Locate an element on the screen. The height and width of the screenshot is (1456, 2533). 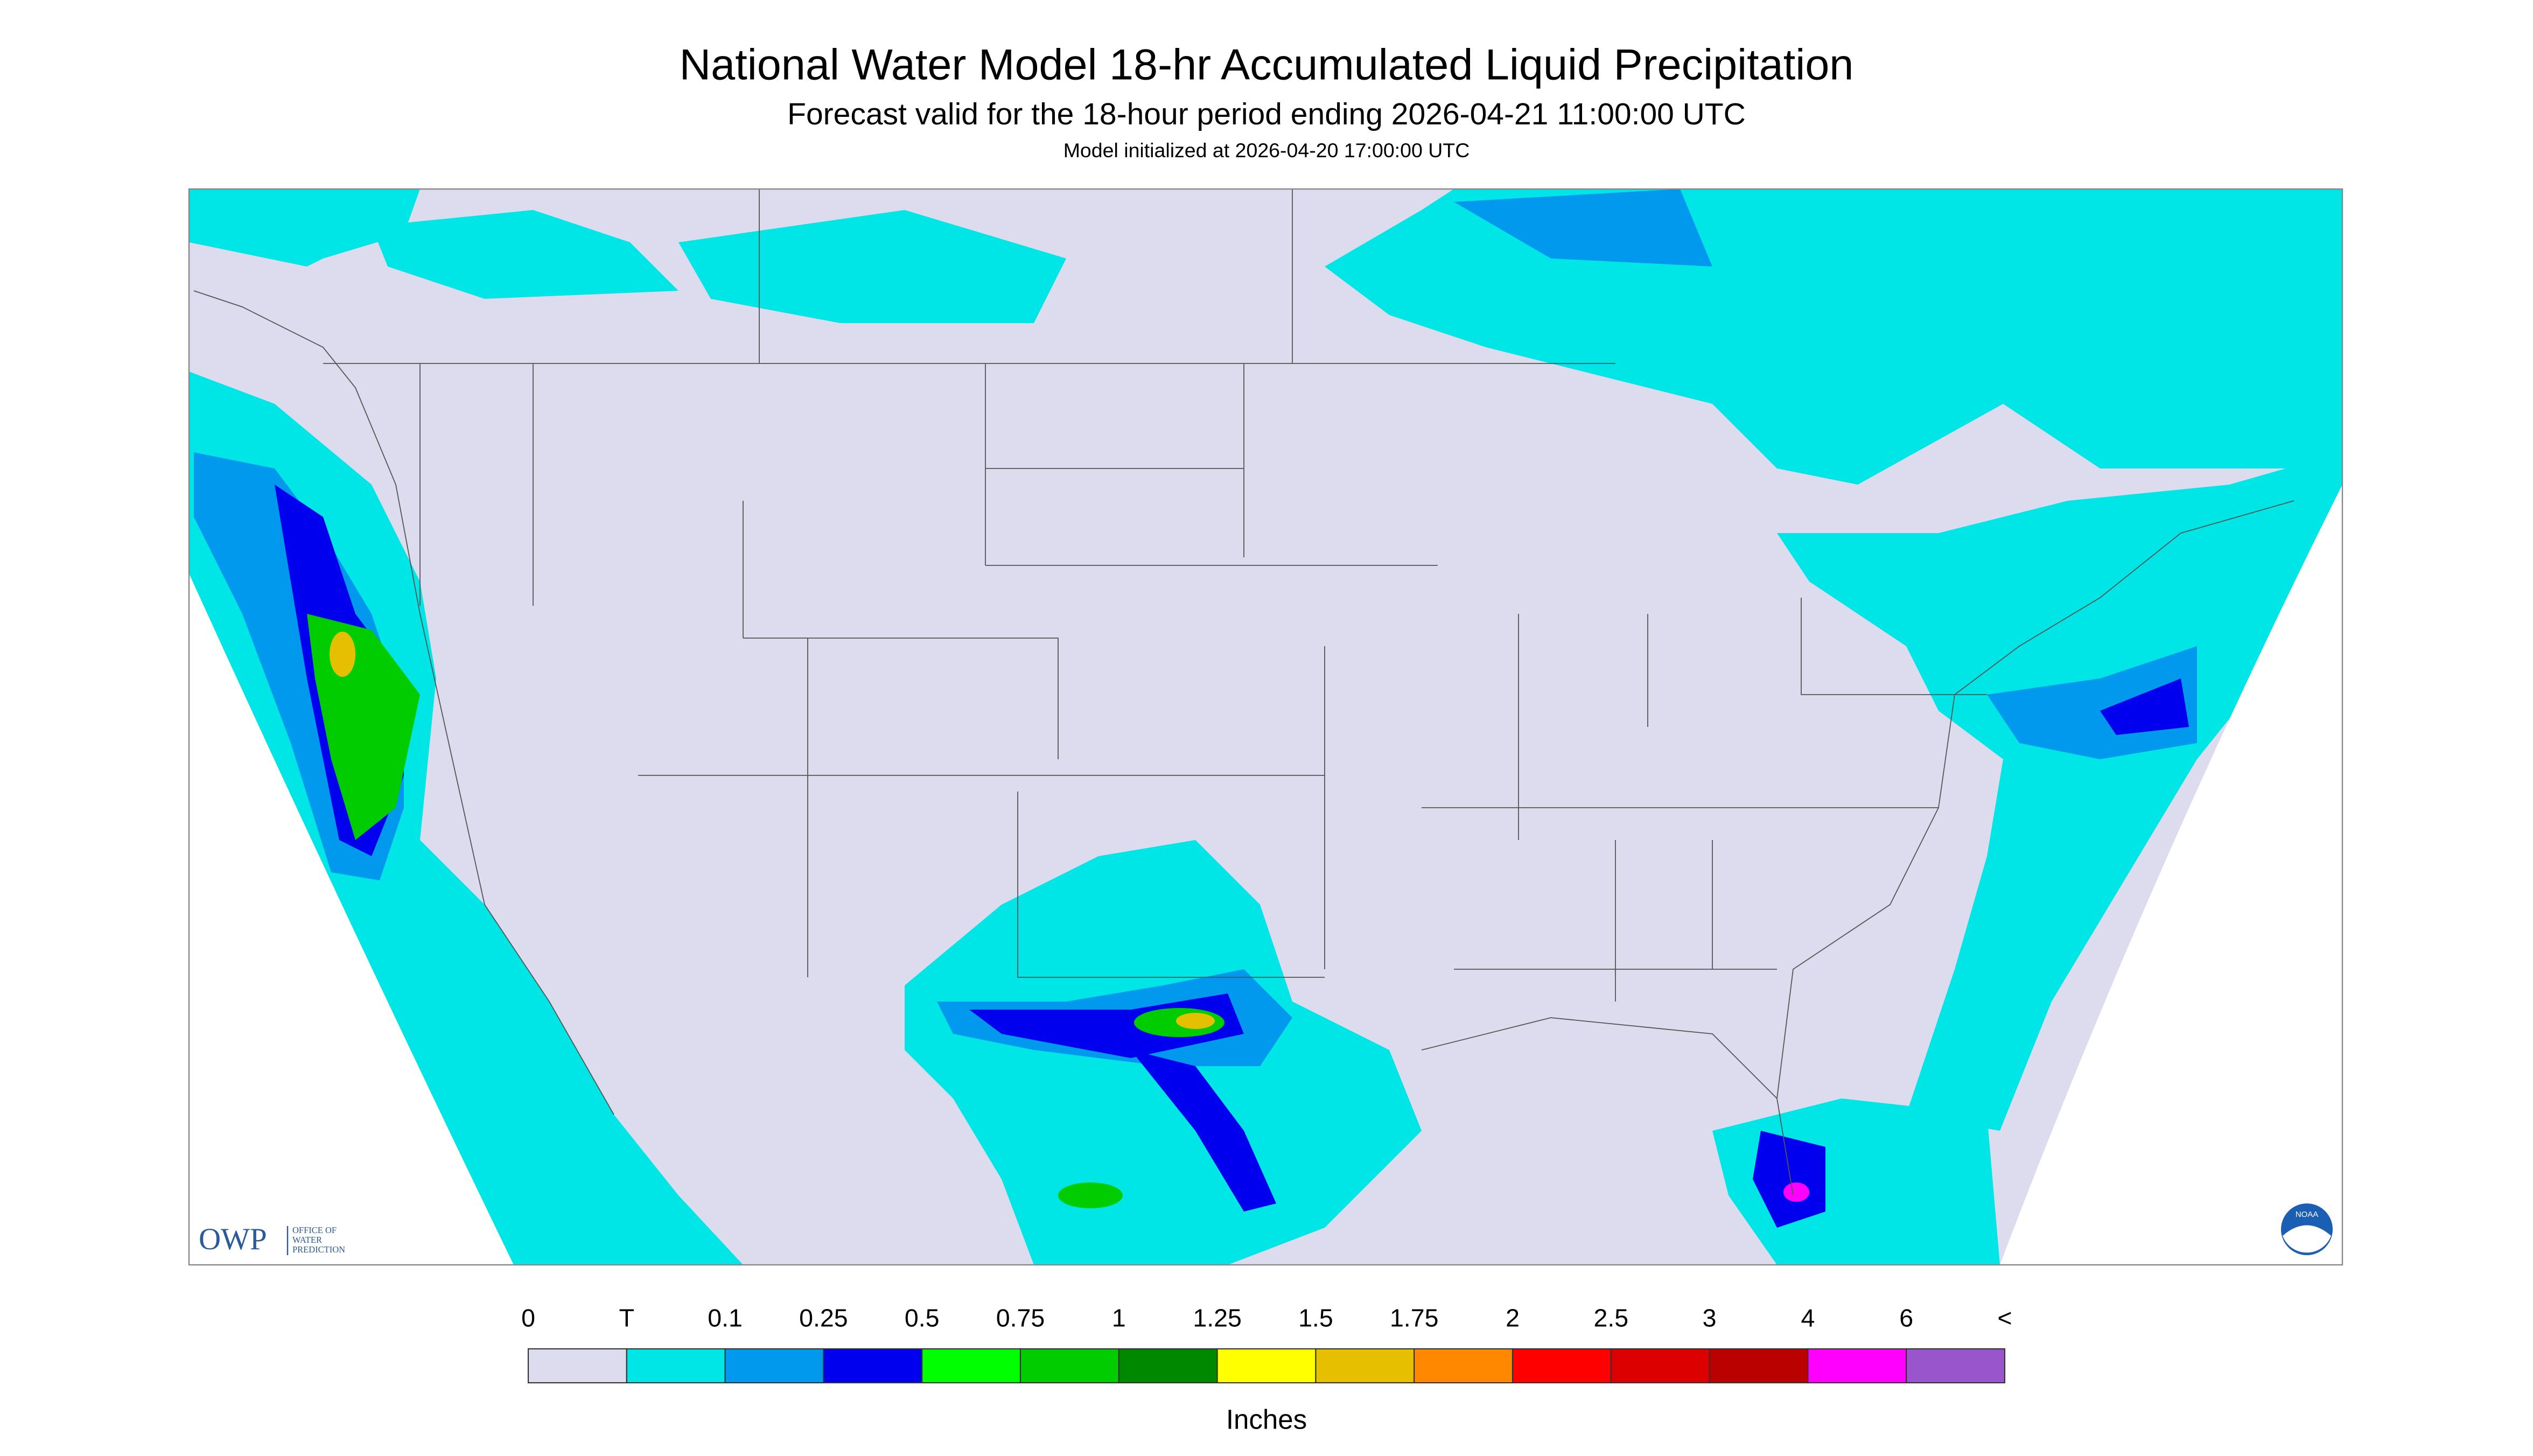
legend-label: 0.5 is located at coordinates (922, 1318).